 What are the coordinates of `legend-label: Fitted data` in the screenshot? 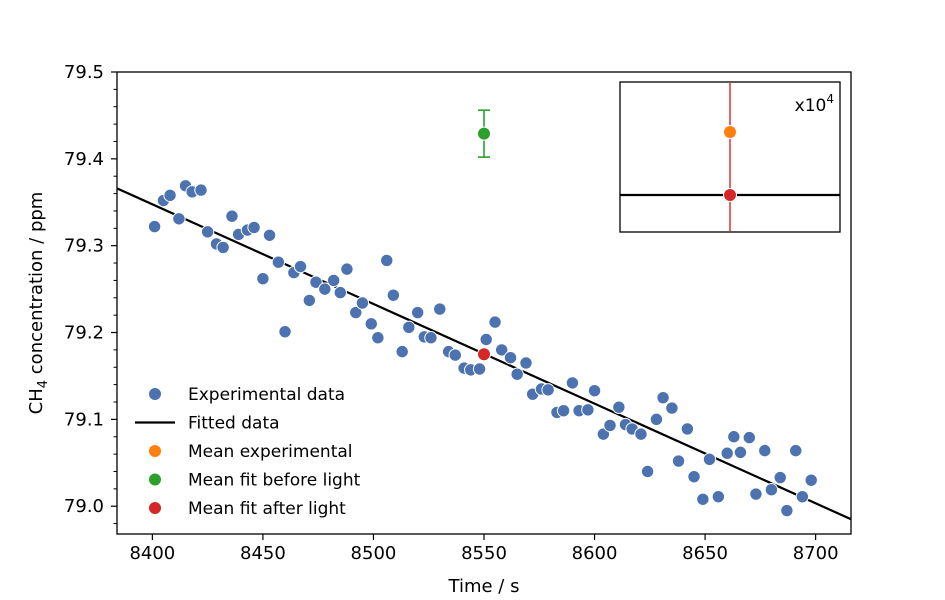 It's located at (234, 424).